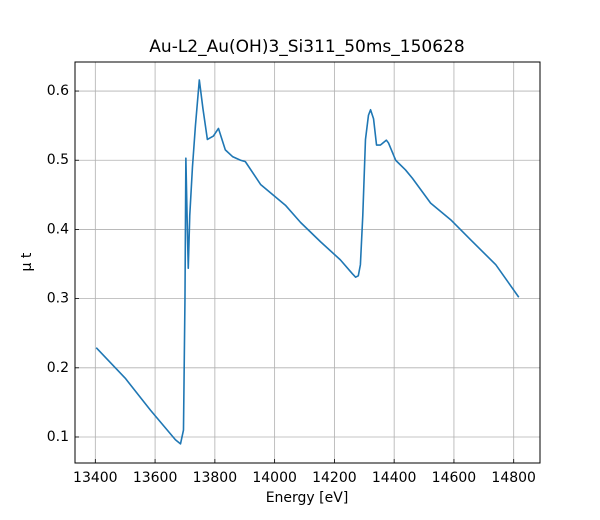 The width and height of the screenshot is (600, 520). I want to click on x-tick-label: 14600, so click(454, 478).